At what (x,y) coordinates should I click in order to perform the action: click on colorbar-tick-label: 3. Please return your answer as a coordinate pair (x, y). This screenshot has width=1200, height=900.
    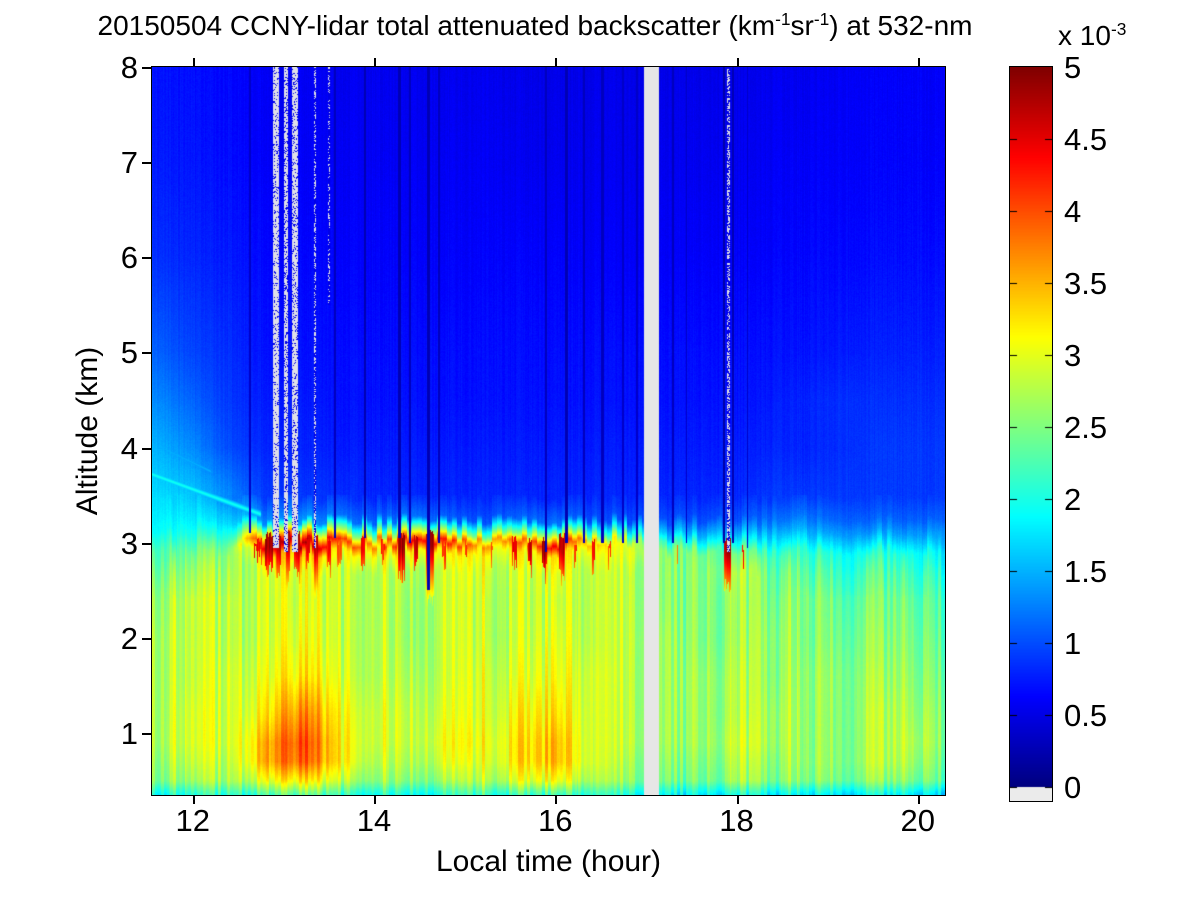
    Looking at the image, I should click on (1073, 355).